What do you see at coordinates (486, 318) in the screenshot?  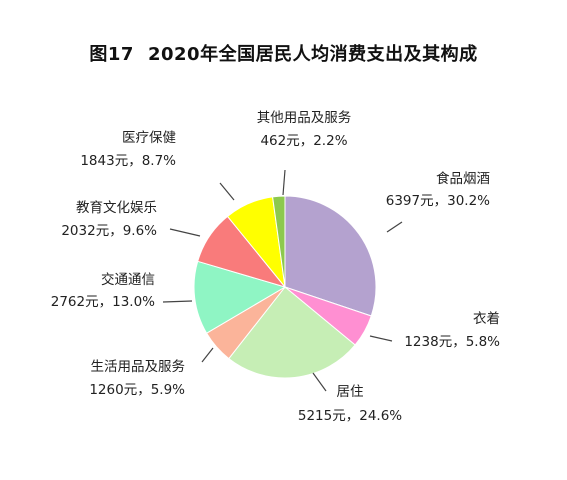 I see `slice-label-name: 衣着` at bounding box center [486, 318].